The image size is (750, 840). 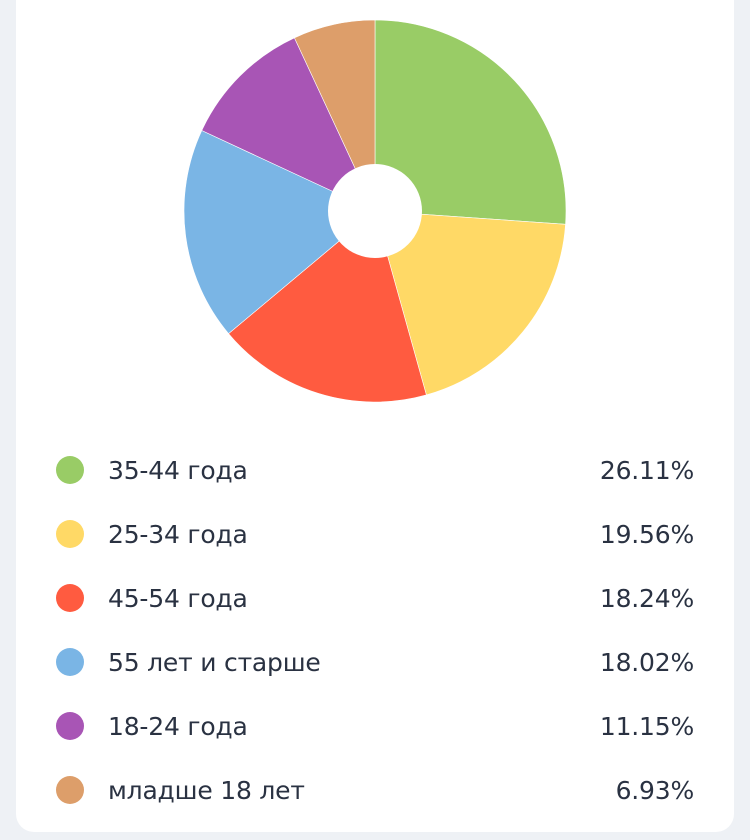 I want to click on legend-value: 11.15%, so click(x=646, y=726).